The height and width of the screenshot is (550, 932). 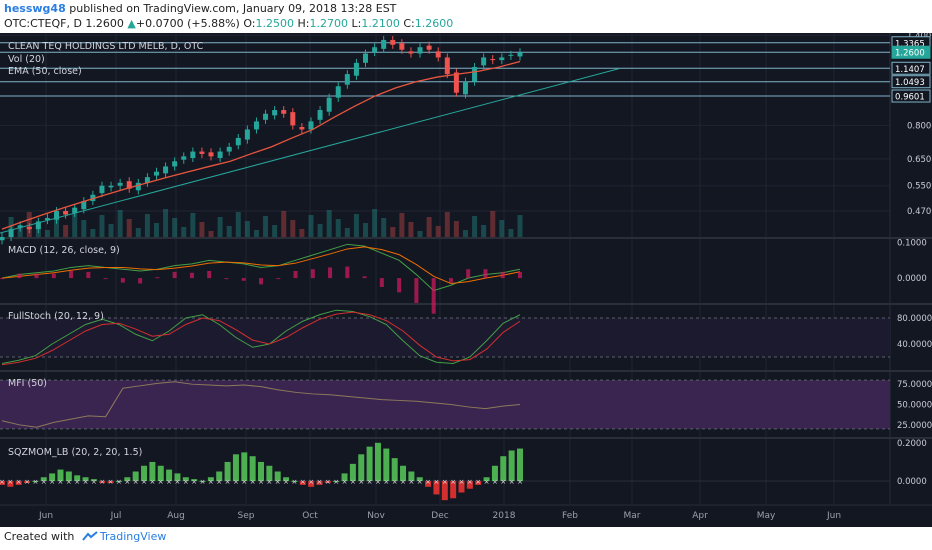 What do you see at coordinates (133, 536) in the screenshot?
I see `tradingview-link: TradingView` at bounding box center [133, 536].